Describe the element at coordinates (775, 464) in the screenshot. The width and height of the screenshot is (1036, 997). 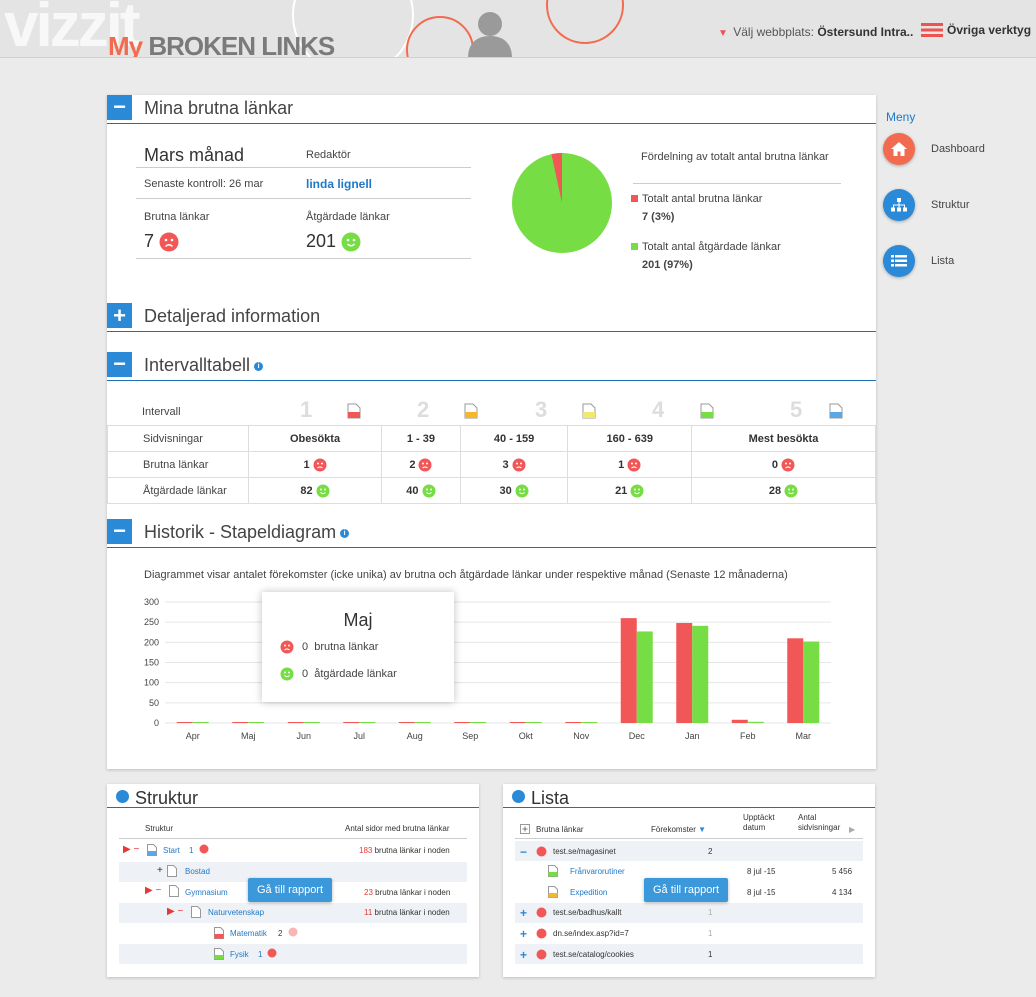
I see `cell-value: 0` at that location.